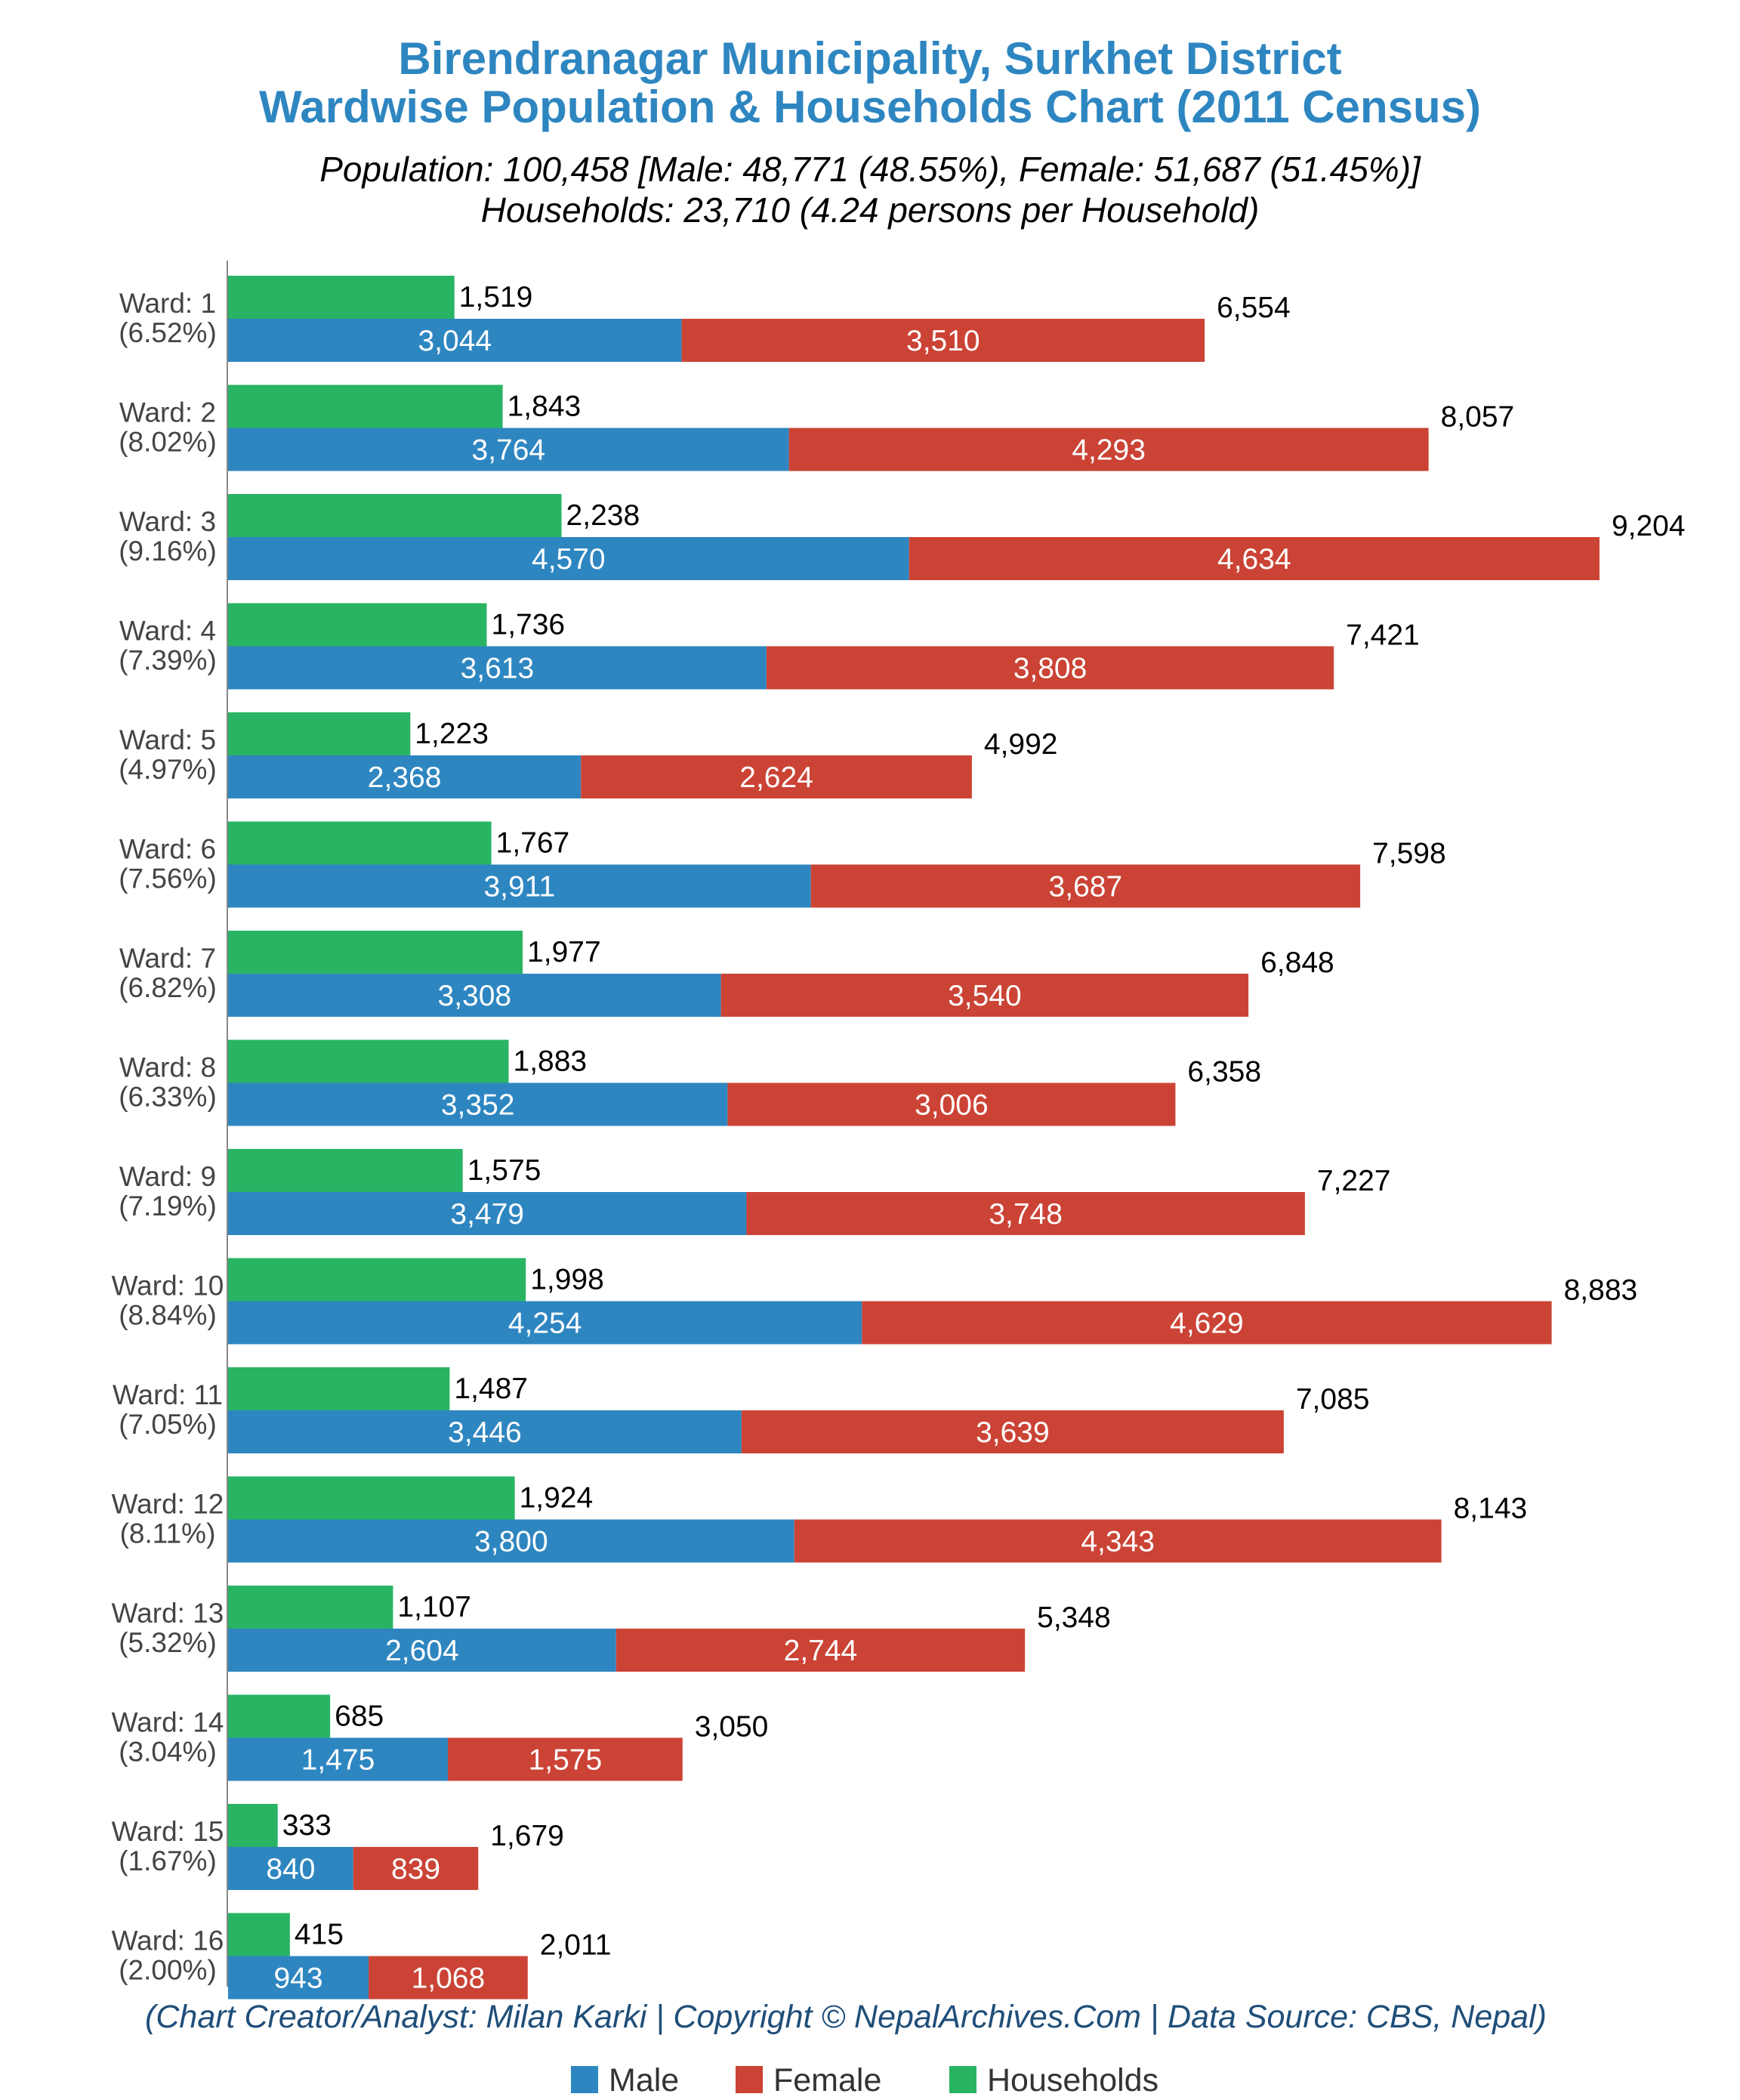 The width and height of the screenshot is (1740, 2100). I want to click on ward-label: Ward: 8, so click(168, 1067).